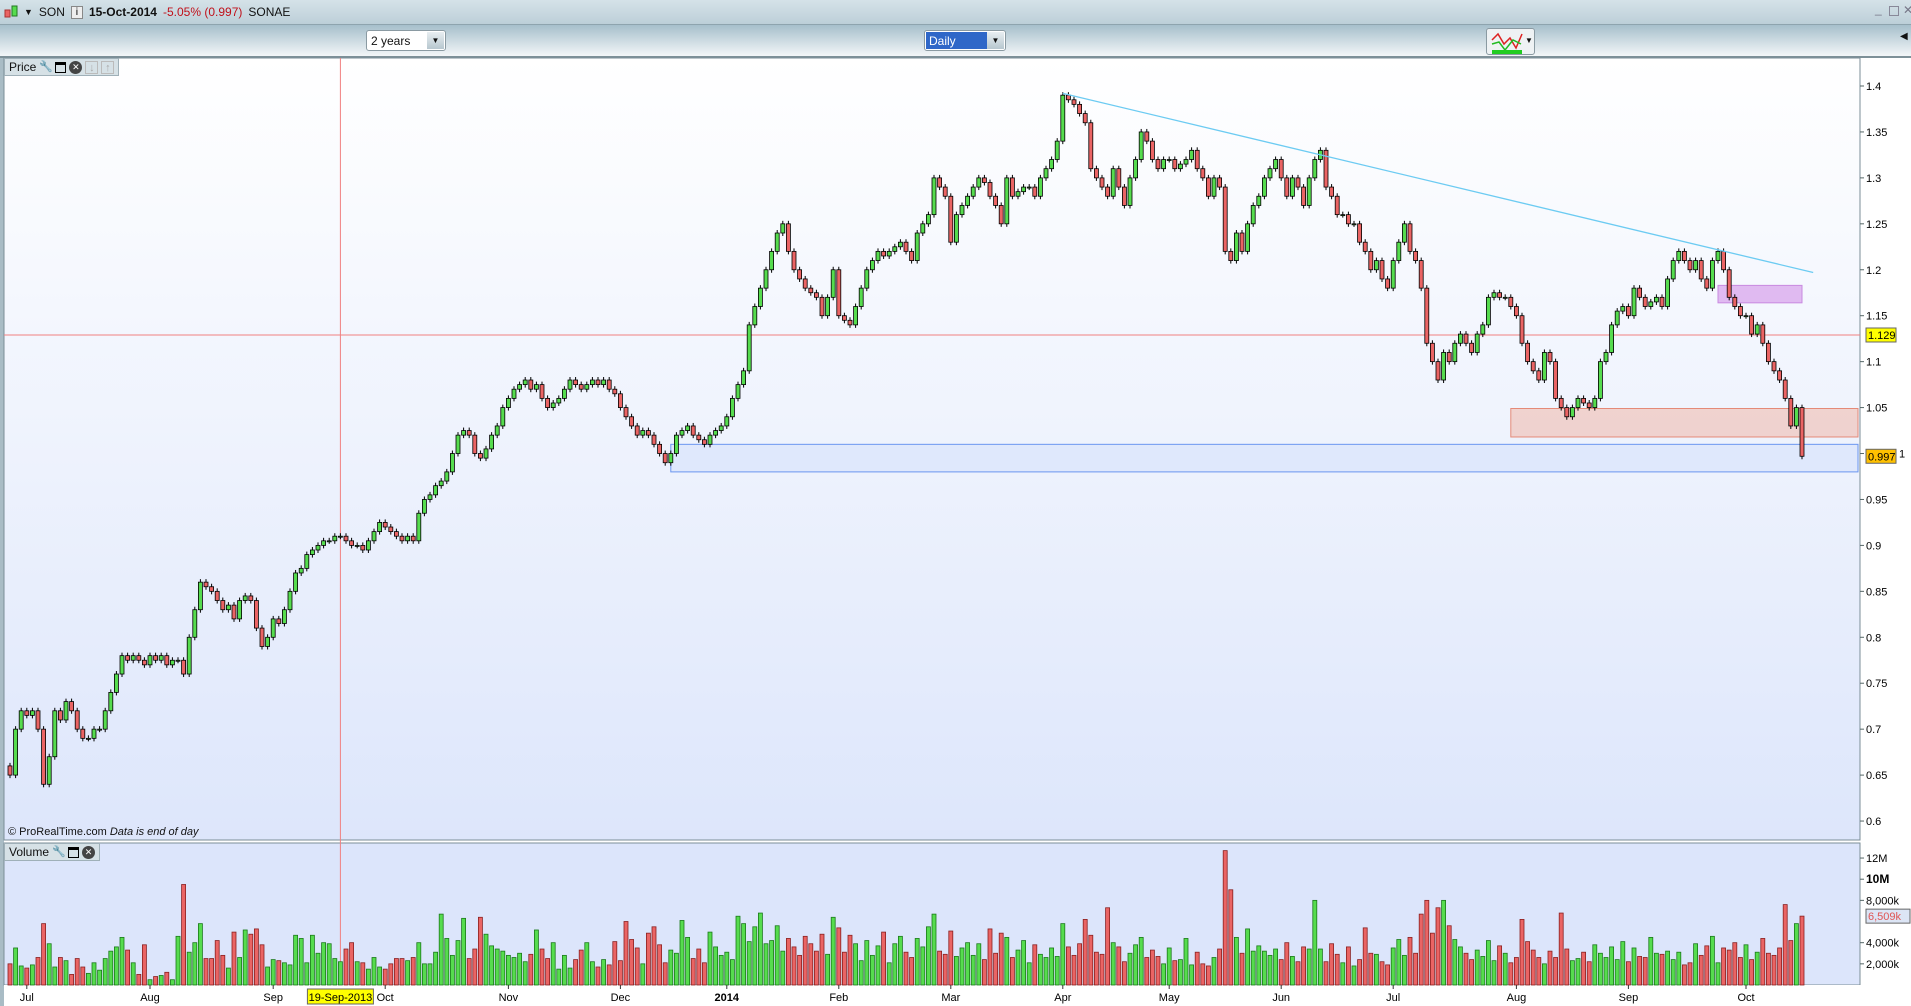 Image resolution: width=1911 pixels, height=1006 pixels. I want to click on symbol: SON, so click(51, 12).